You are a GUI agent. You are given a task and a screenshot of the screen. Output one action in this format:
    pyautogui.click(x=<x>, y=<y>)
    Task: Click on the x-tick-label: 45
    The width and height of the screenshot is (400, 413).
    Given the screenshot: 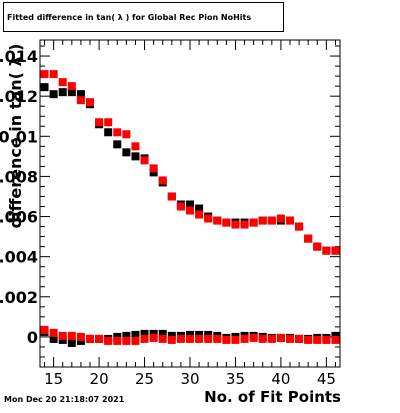 What is the action you would take?
    pyautogui.click(x=326, y=379)
    